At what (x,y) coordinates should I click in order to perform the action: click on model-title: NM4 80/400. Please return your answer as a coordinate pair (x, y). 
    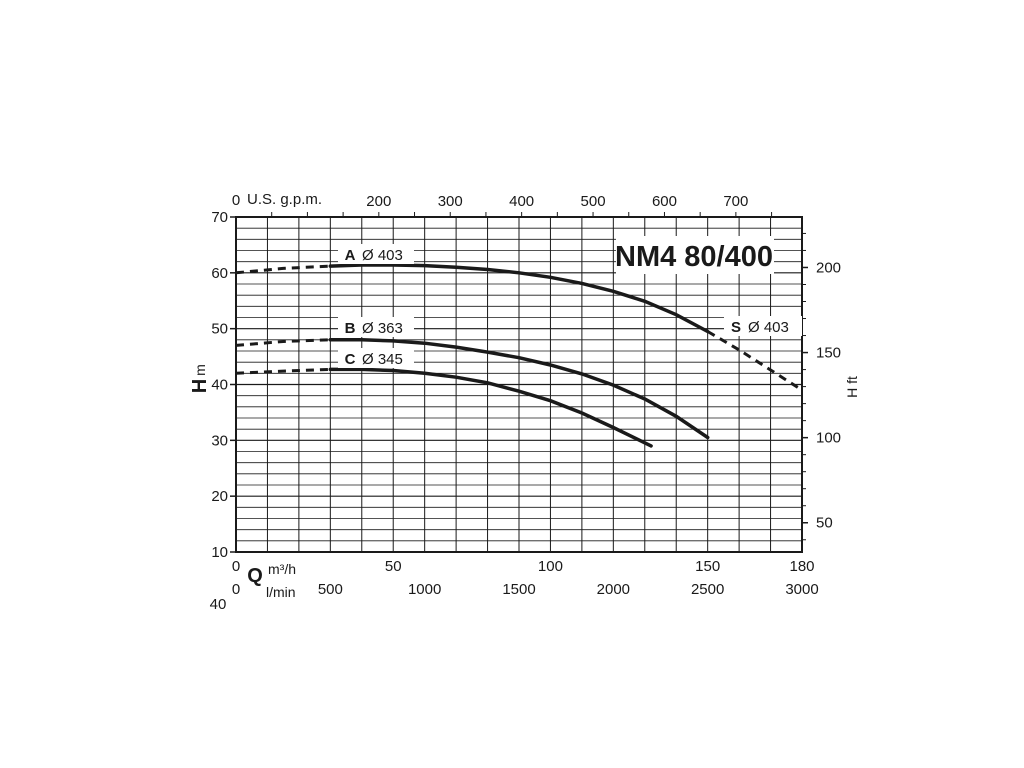
    Looking at the image, I should click on (694, 257).